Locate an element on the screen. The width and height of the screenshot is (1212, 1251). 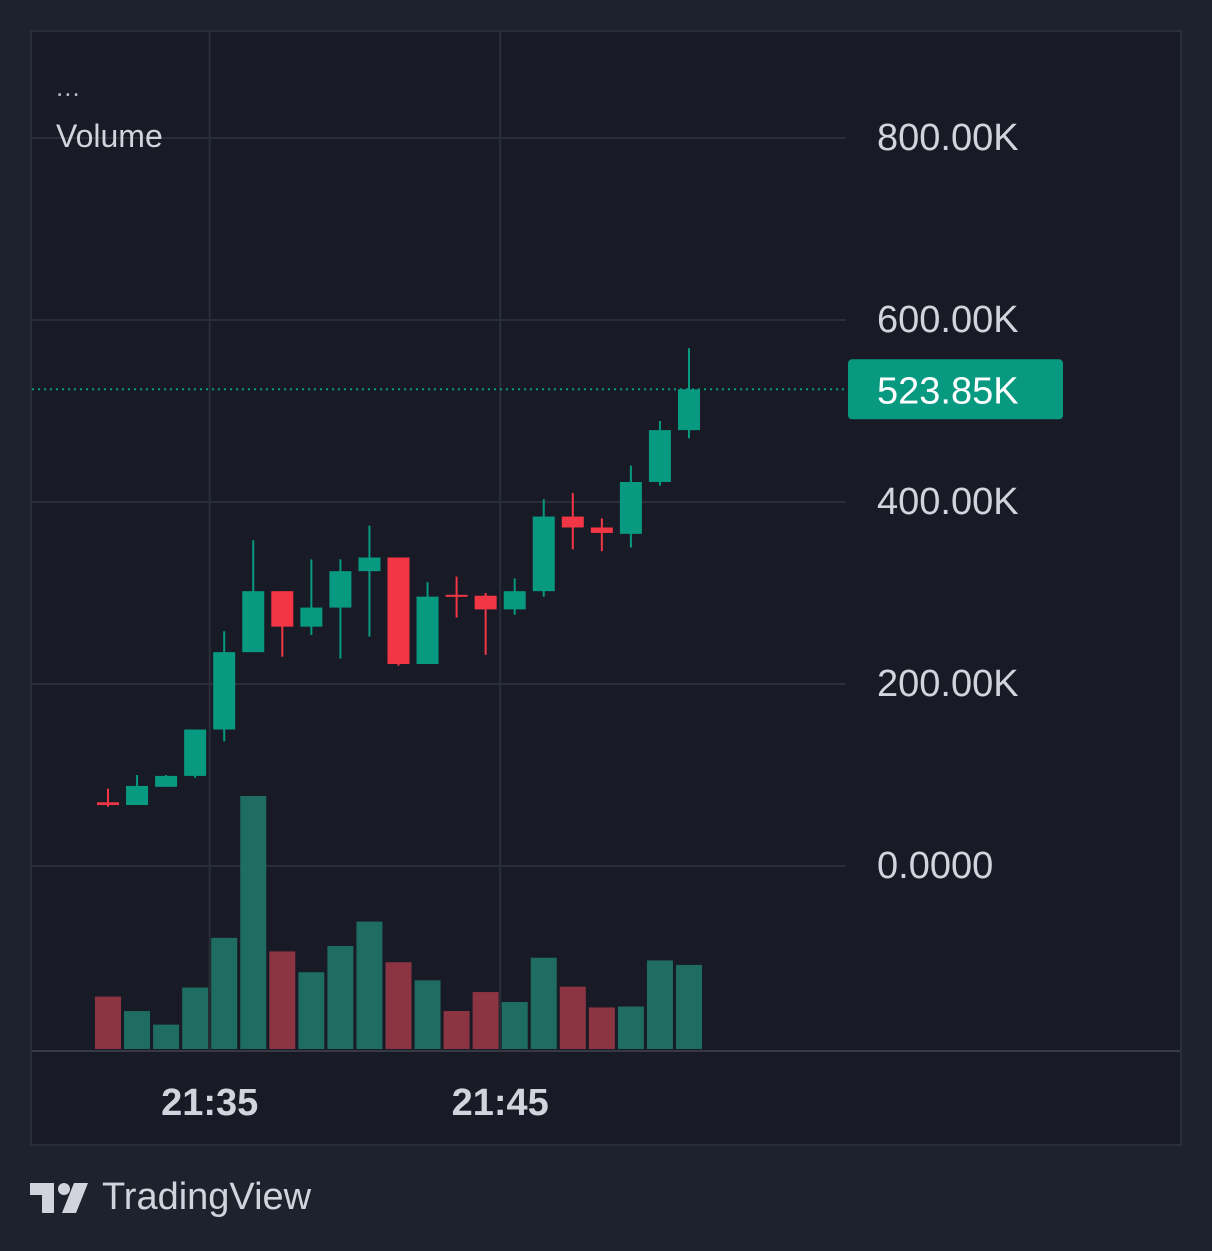
brand: TradingView is located at coordinates (170, 1197).